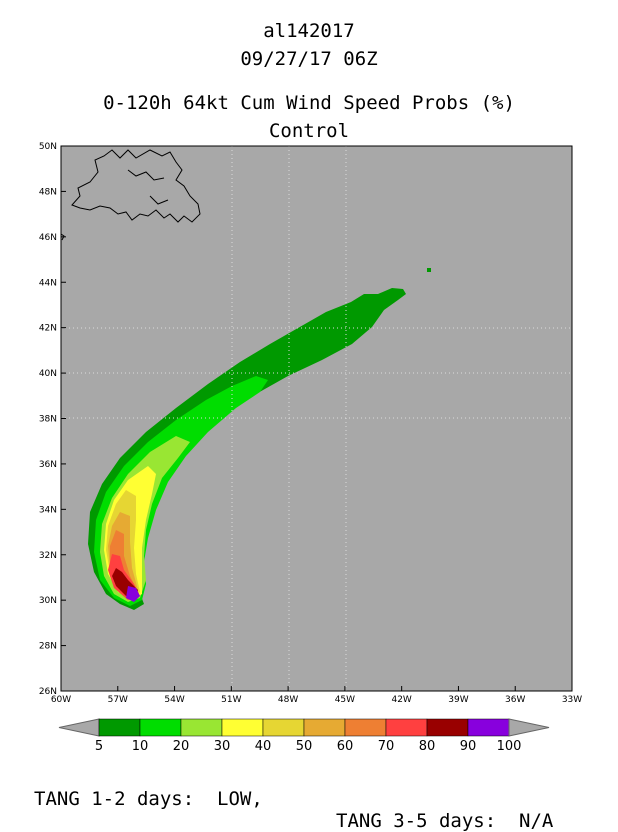 This screenshot has height=832, width=618. I want to click on newfoundland-coastline, so click(130, 195).